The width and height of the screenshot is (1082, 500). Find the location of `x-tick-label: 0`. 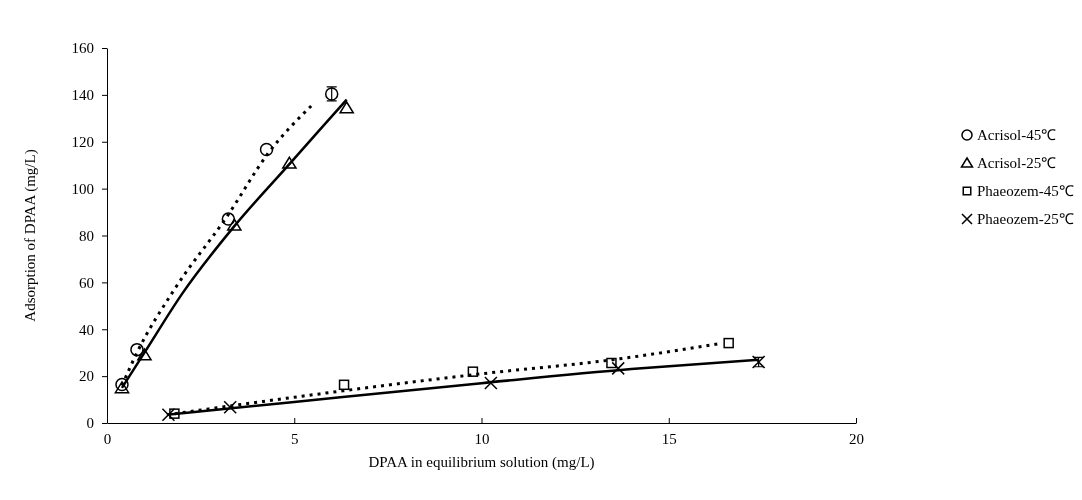

x-tick-label: 0 is located at coordinates (107, 438).